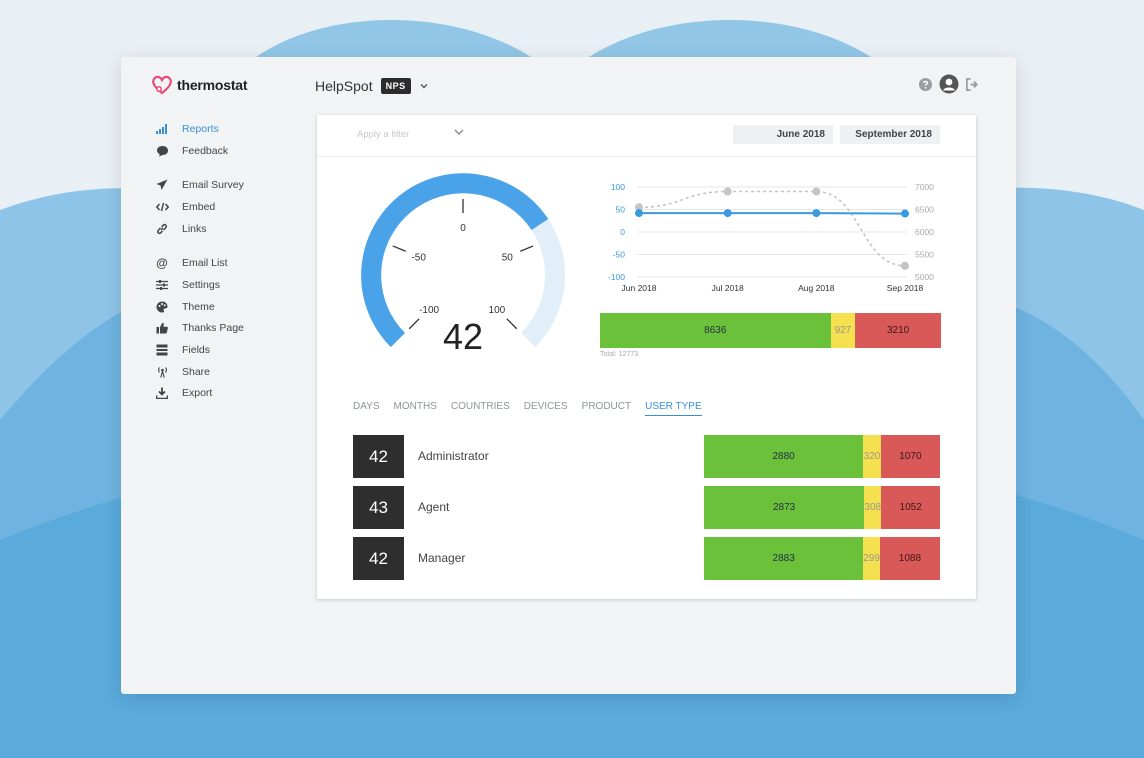  Describe the element at coordinates (415, 406) in the screenshot. I see `tab-months: MONTHS` at that location.